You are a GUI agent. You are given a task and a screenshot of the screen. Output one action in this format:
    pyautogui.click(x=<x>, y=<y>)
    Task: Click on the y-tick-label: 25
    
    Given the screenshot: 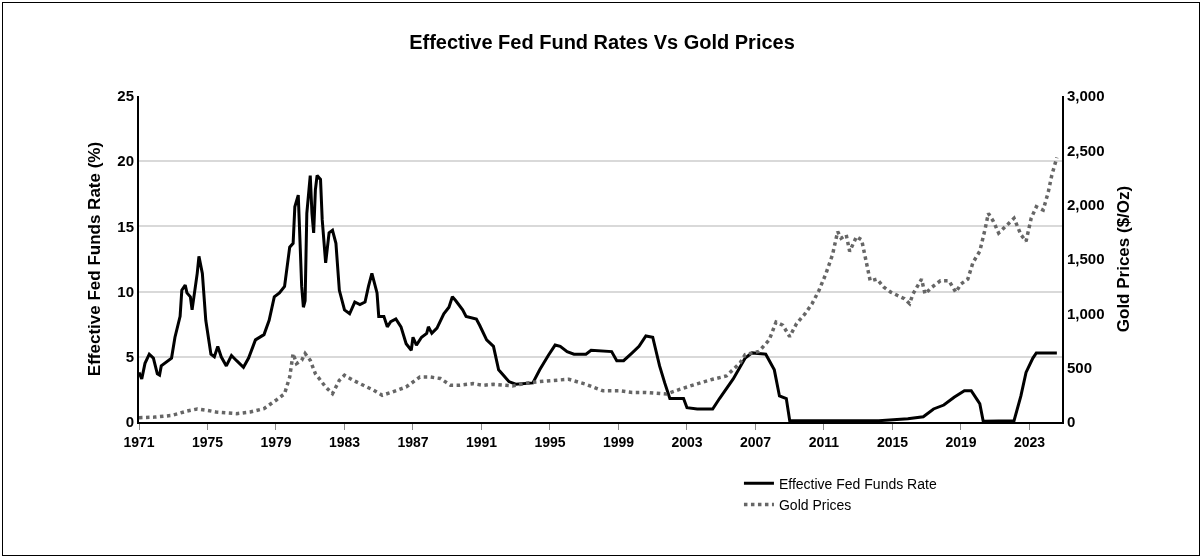 What is the action you would take?
    pyautogui.click(x=125, y=96)
    